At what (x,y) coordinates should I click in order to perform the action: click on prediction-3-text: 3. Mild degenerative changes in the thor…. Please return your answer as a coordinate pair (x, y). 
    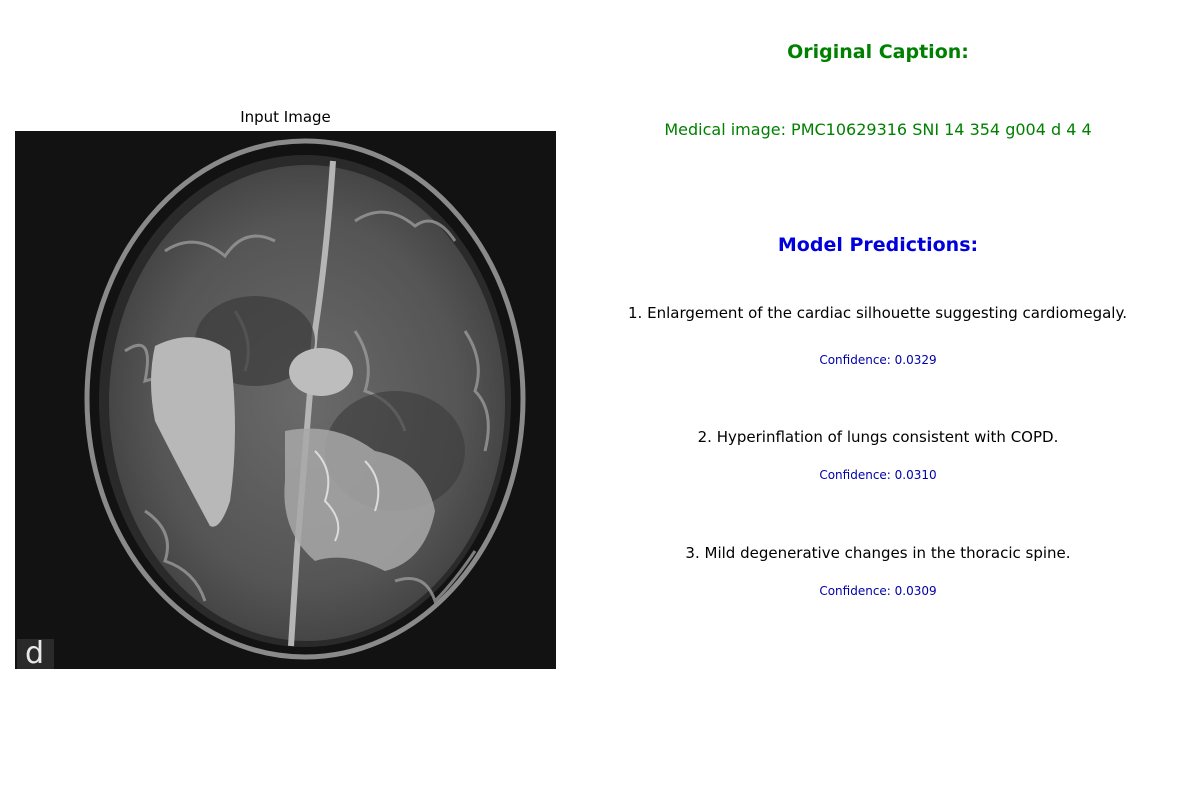
    Looking at the image, I should click on (878, 553).